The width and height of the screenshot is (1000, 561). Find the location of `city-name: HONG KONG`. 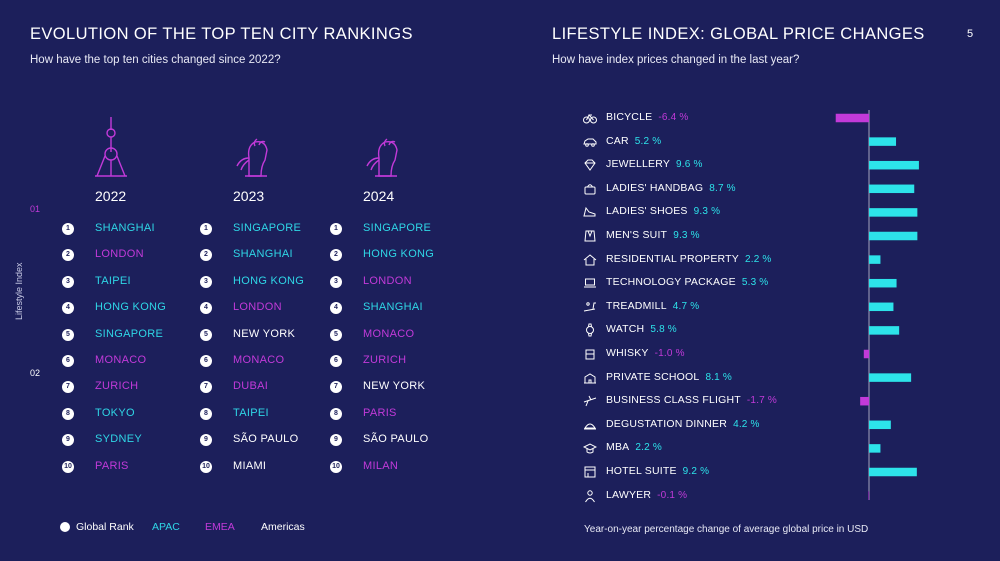

city-name: HONG KONG is located at coordinates (399, 254).